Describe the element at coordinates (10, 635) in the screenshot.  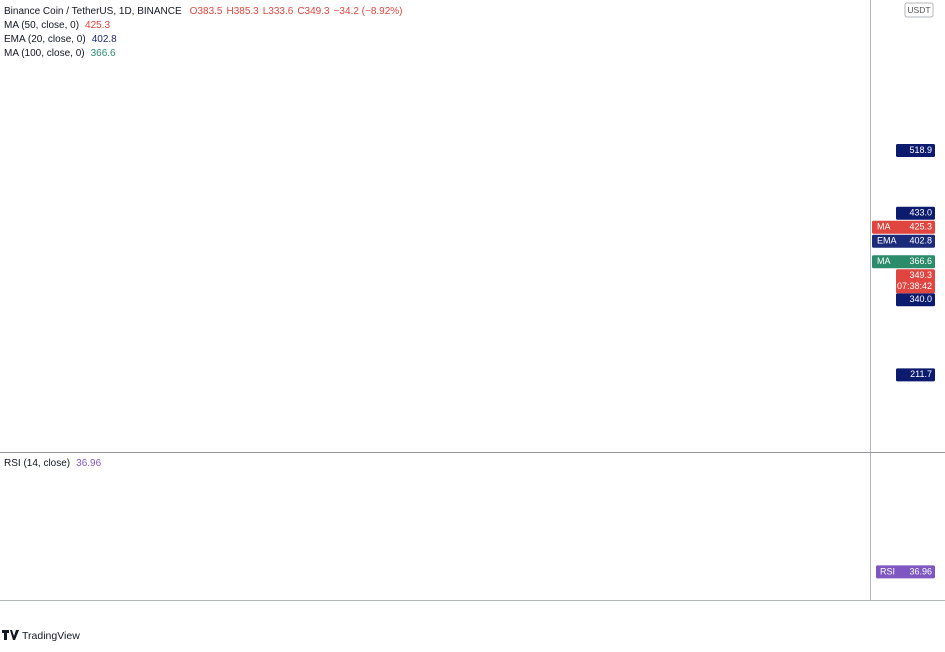
I see `logo-icon` at that location.